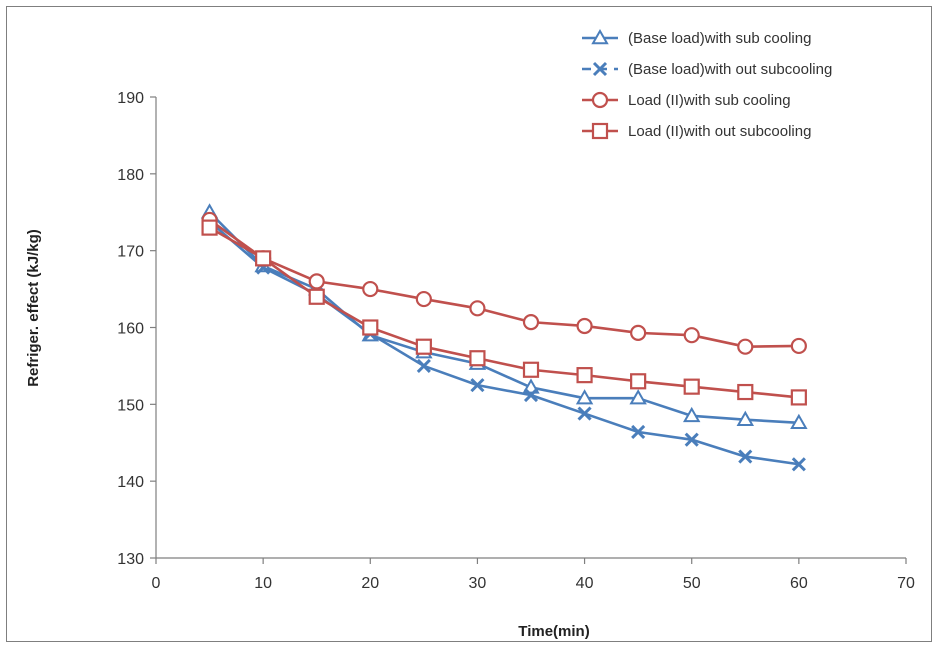 Image resolution: width=940 pixels, height=649 pixels. I want to click on x-tick-label: 20, so click(370, 583).